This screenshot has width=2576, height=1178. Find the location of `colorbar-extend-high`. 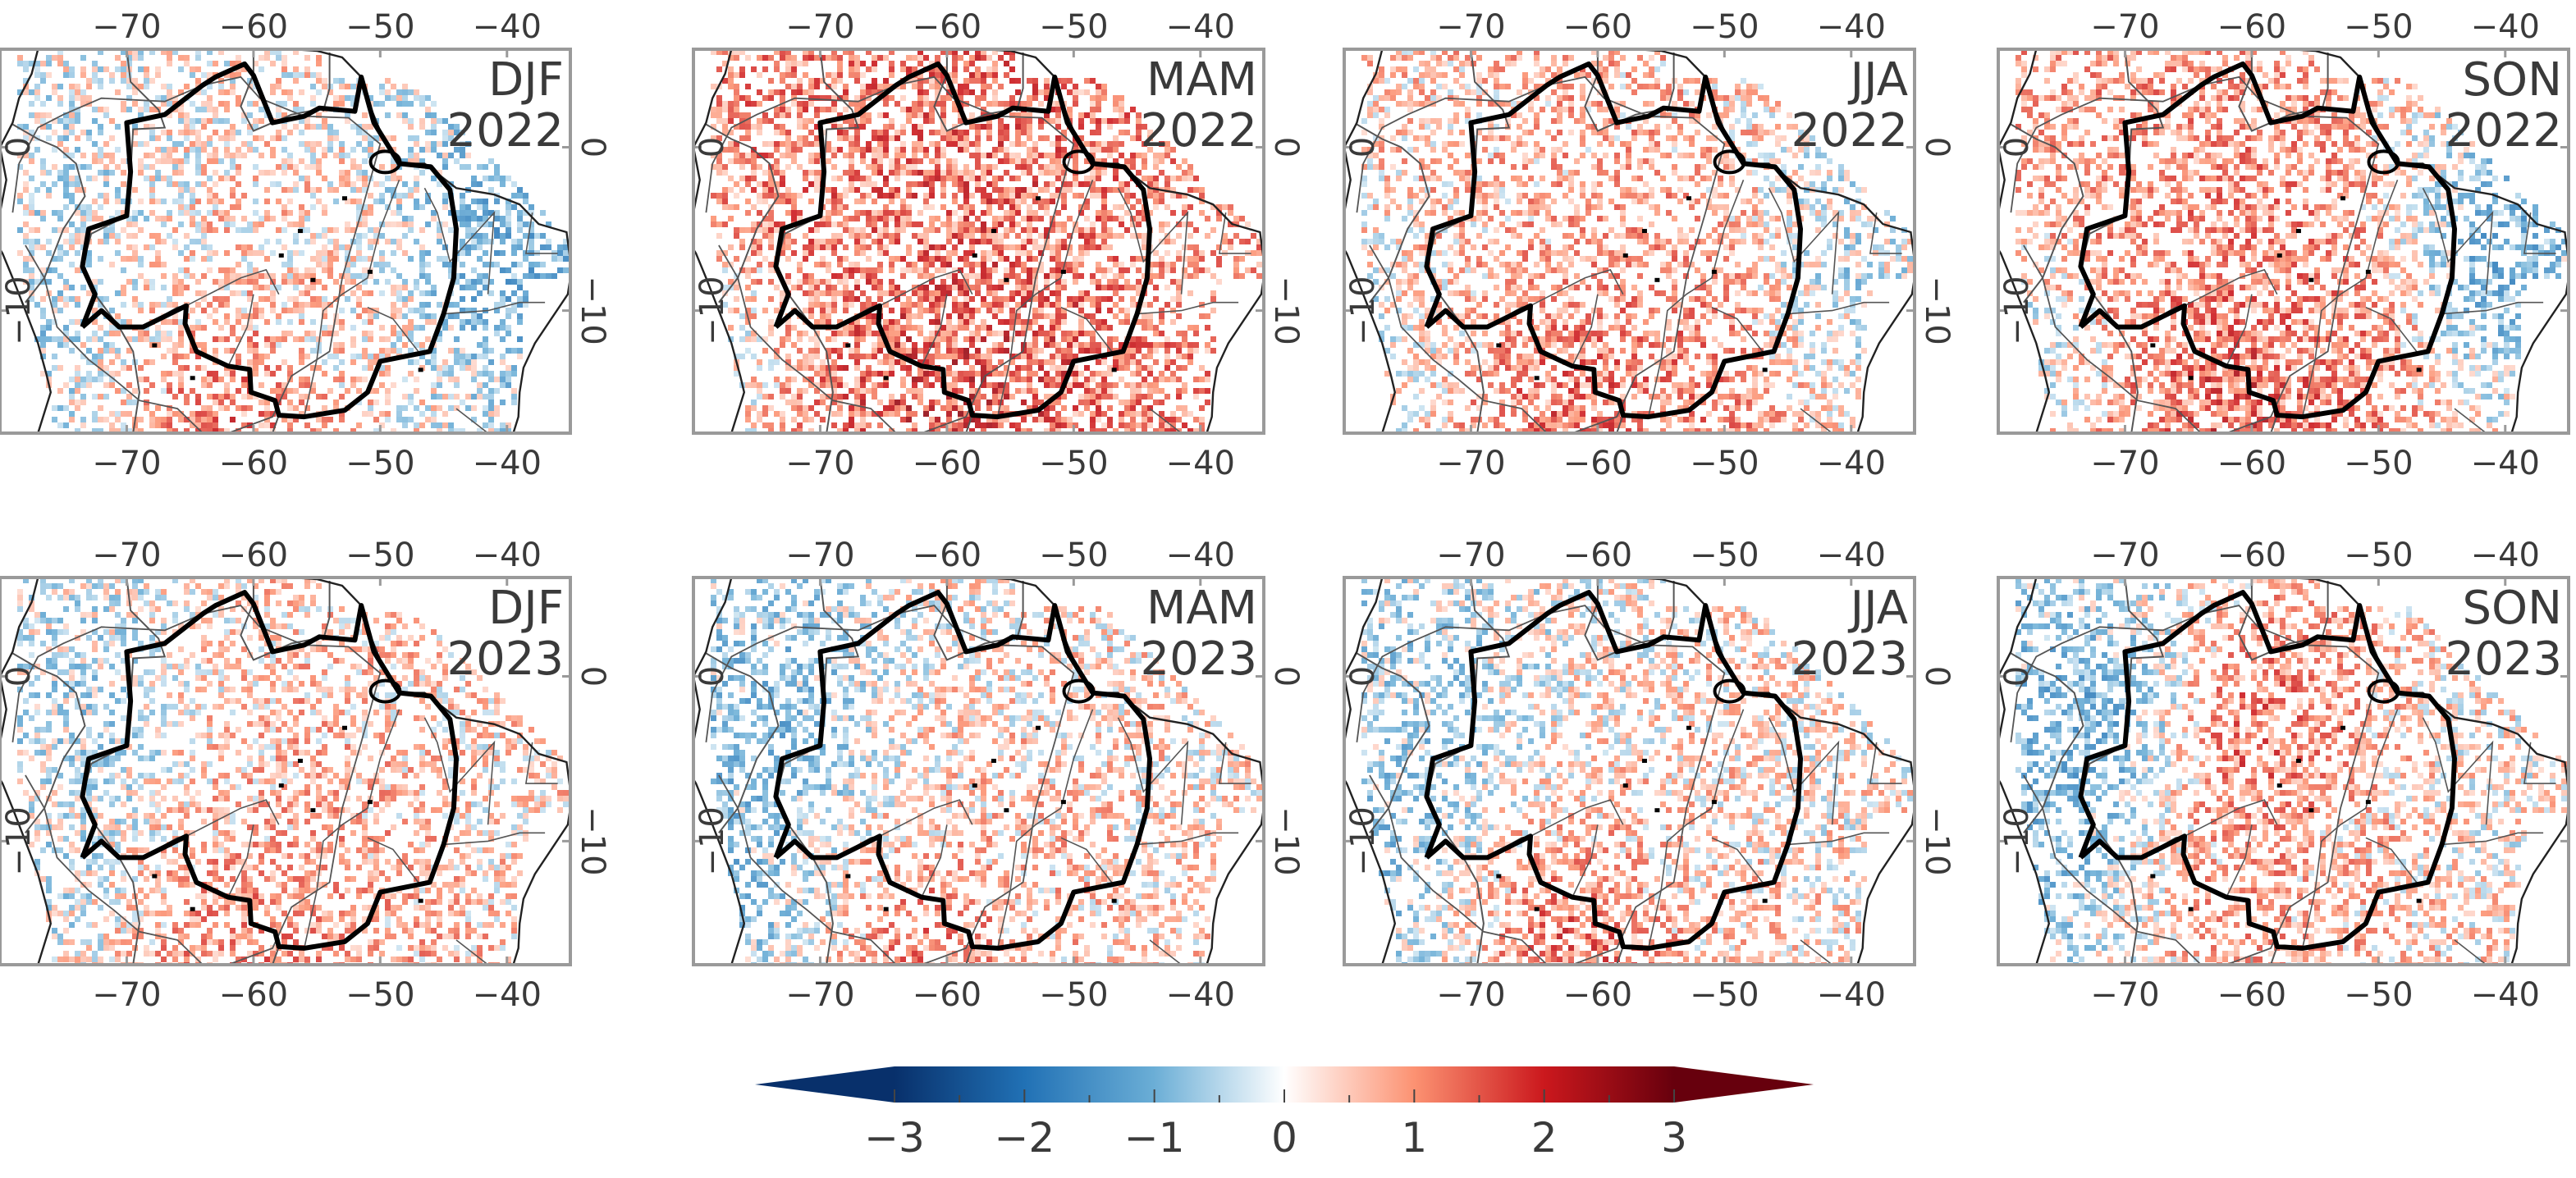

colorbar-extend-high is located at coordinates (1744, 1084).